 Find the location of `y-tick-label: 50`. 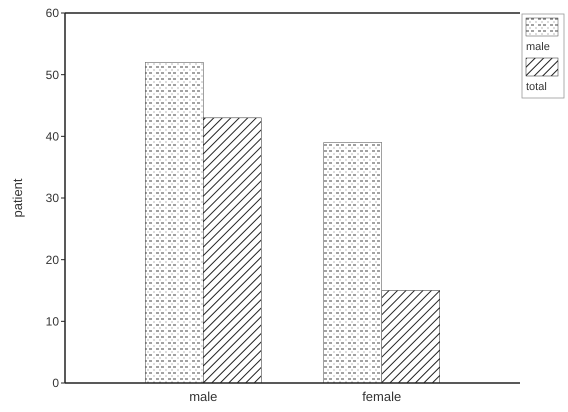

y-tick-label: 50 is located at coordinates (53, 75).